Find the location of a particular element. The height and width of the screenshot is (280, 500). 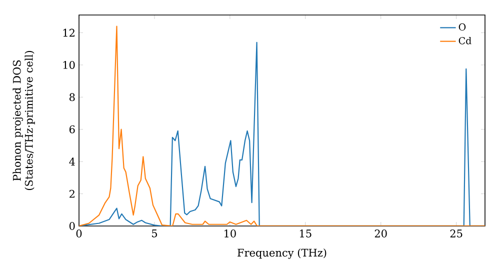

legend-label: Cd is located at coordinates (465, 40).